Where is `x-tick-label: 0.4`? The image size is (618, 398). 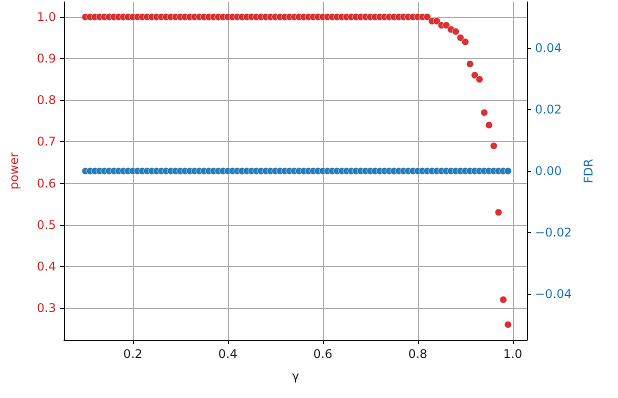
x-tick-label: 0.4 is located at coordinates (228, 354).